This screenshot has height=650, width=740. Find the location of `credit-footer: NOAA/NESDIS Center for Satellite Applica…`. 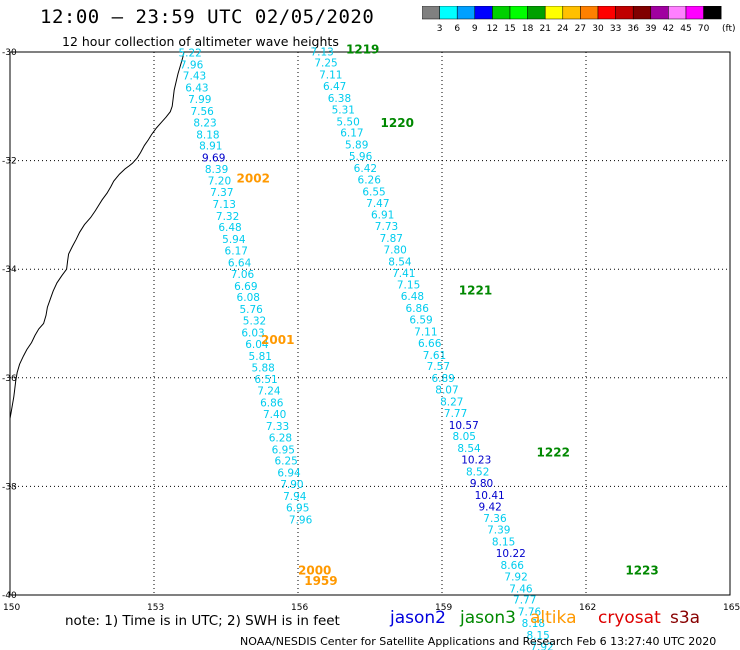

credit-footer: NOAA/NESDIS Center for Satellite Applica… is located at coordinates (478, 641).